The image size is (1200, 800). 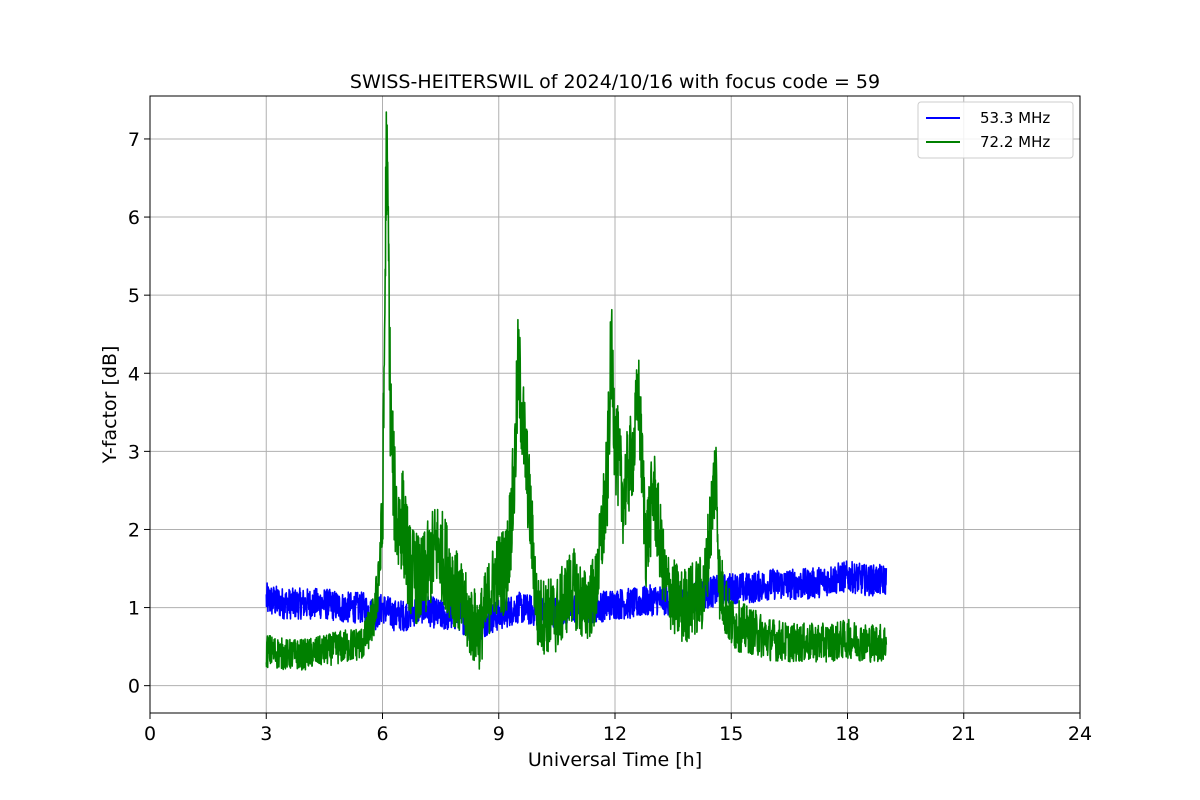 What do you see at coordinates (134, 218) in the screenshot?
I see `y-tick-label: 6` at bounding box center [134, 218].